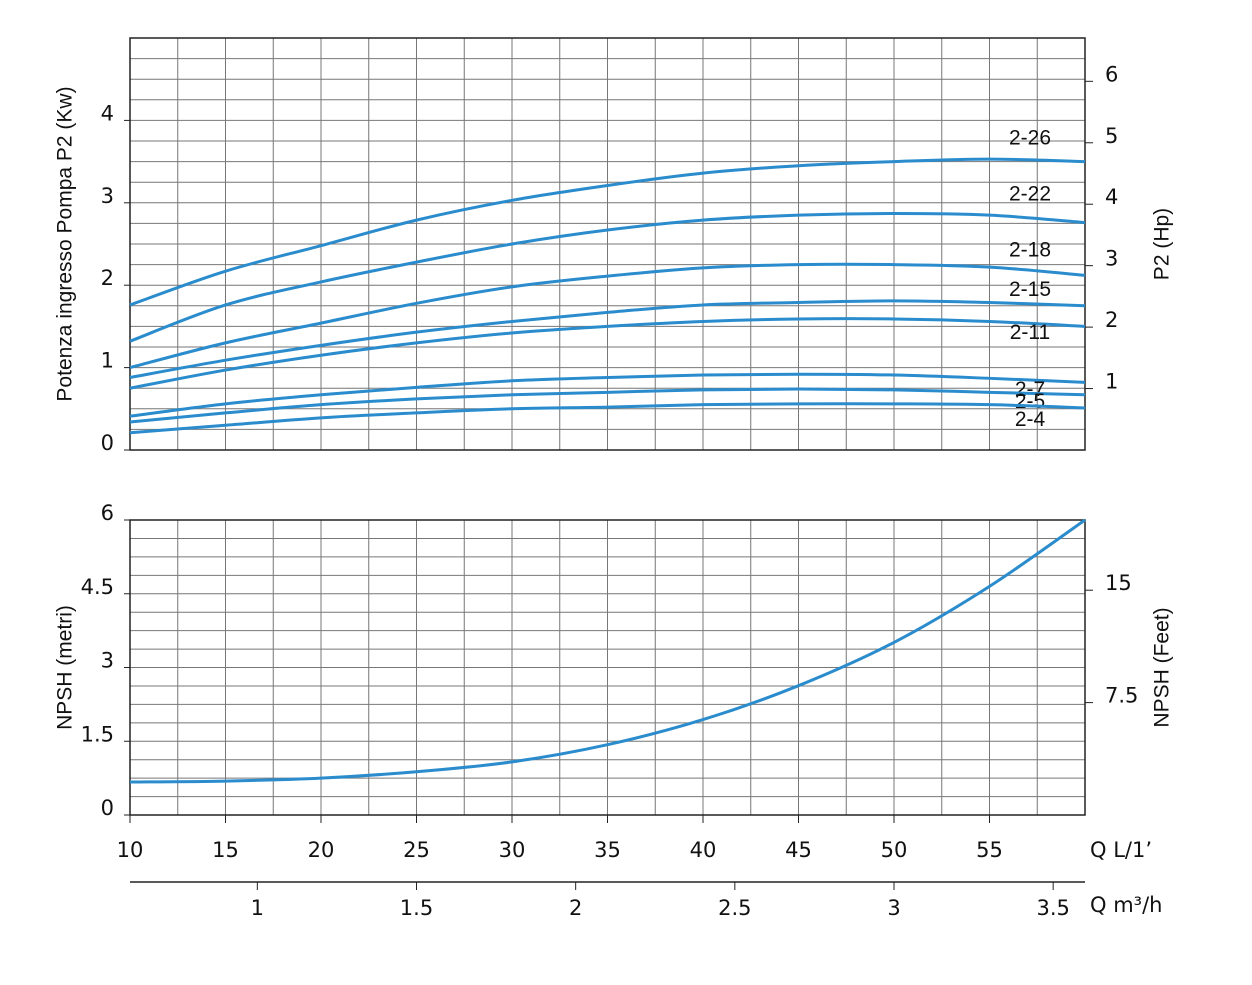  Describe the element at coordinates (65, 243) in the screenshot. I see `y-axis-title: Potenza ingresso Pompa P2 (Kw)` at that location.